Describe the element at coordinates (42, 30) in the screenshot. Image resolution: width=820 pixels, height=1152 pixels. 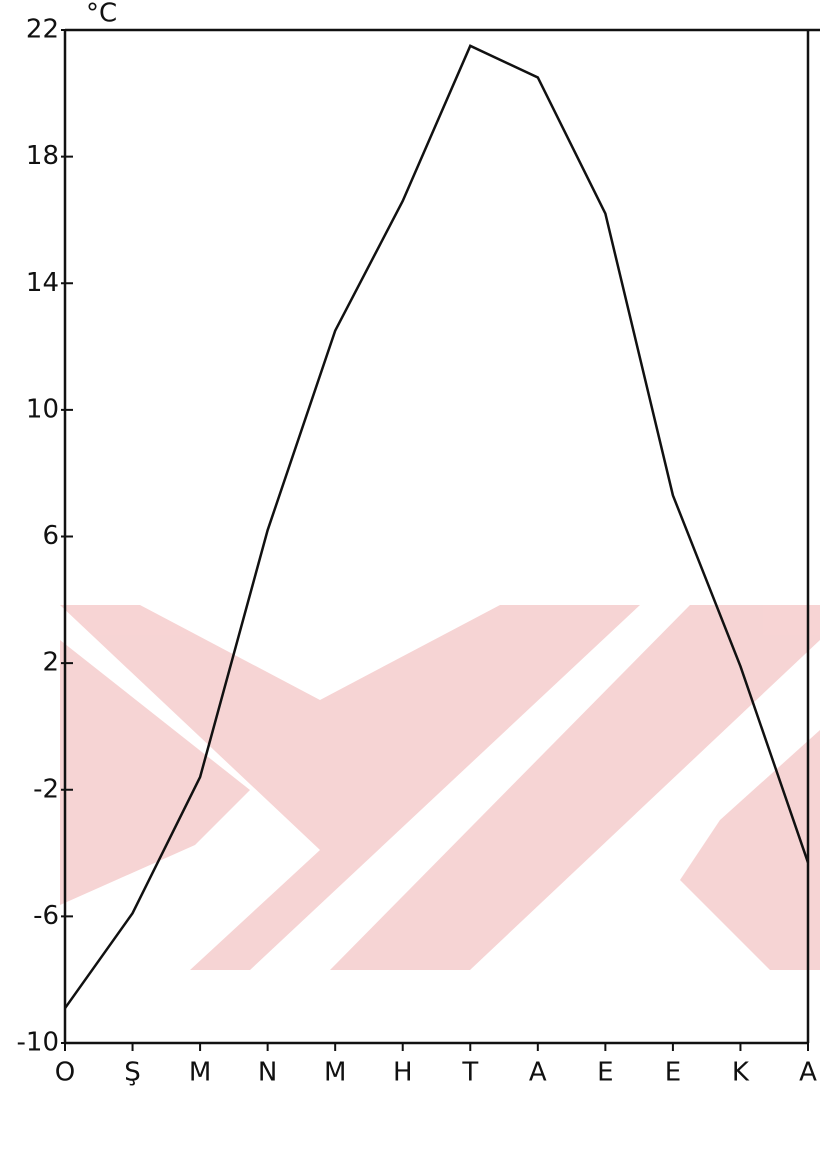
I see `y-tick-label: 22` at that location.